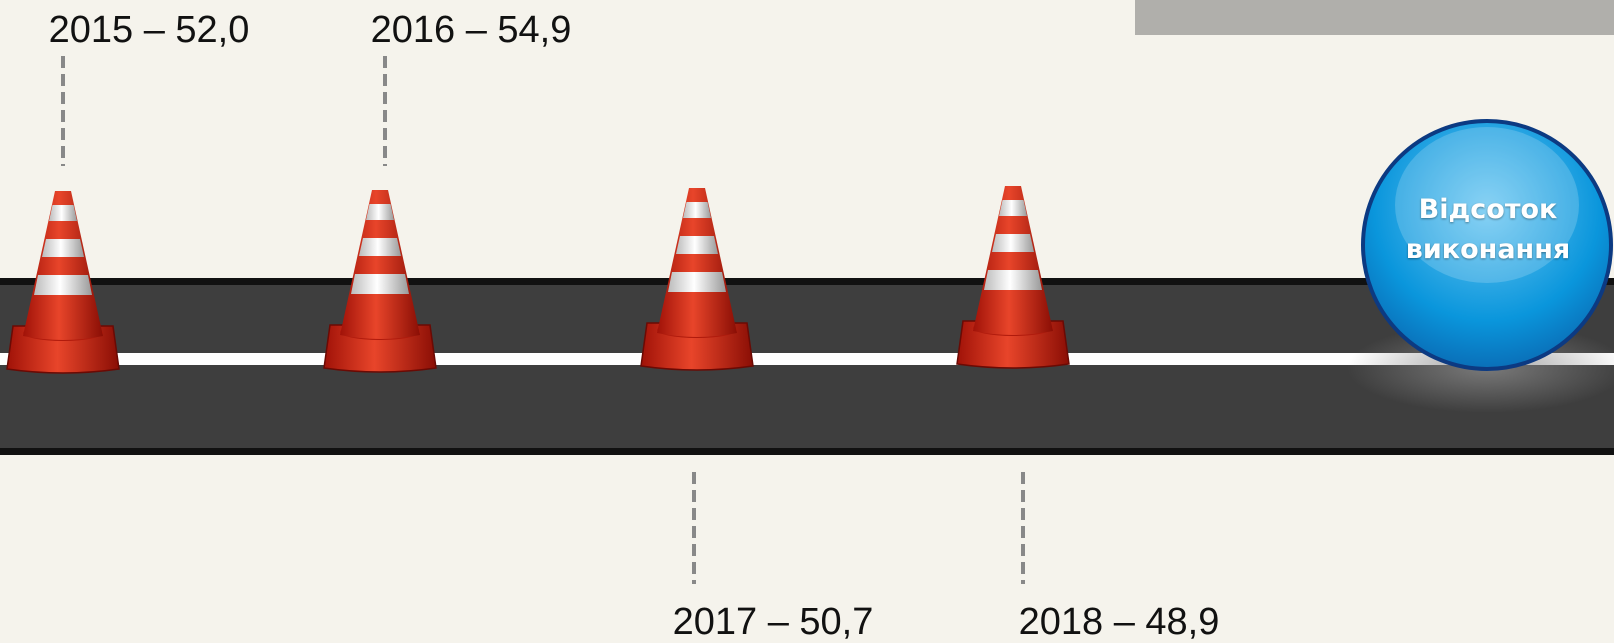  What do you see at coordinates (1488, 229) in the screenshot?
I see `badge-text: Відсоток виконання` at bounding box center [1488, 229].